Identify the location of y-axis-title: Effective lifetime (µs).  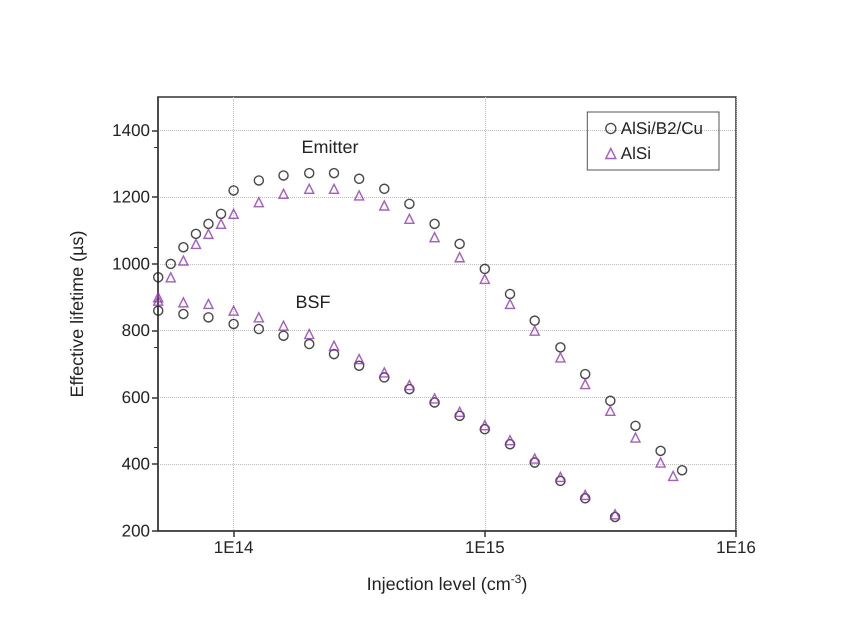
(77, 314).